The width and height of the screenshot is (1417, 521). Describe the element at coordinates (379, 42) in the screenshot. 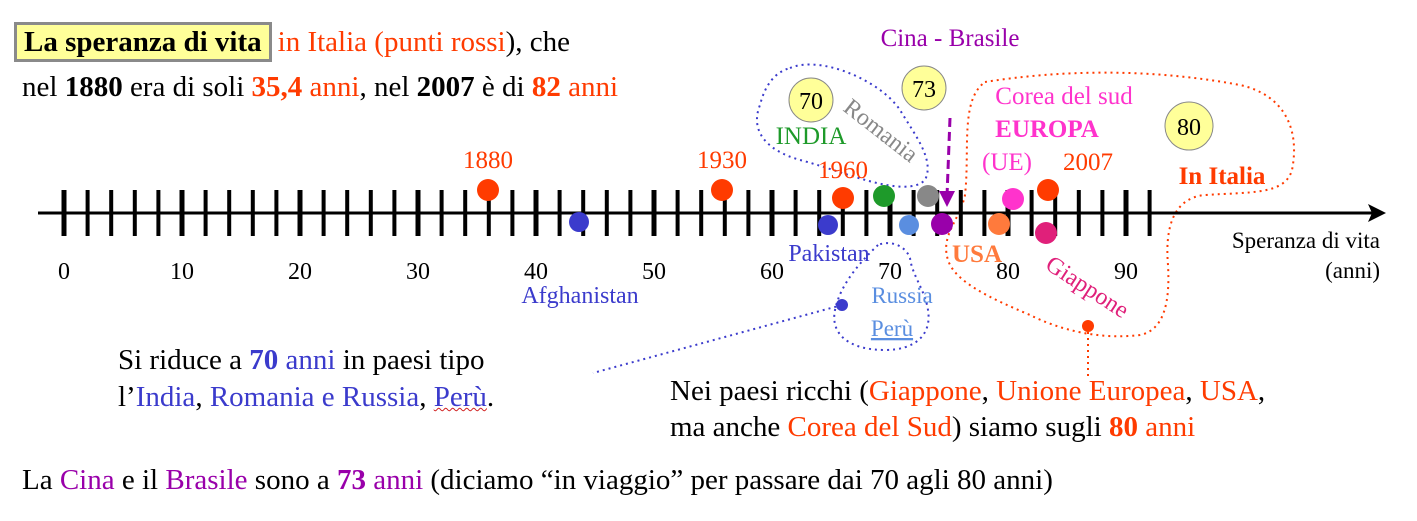

I see `header-paren-open: (` at that location.